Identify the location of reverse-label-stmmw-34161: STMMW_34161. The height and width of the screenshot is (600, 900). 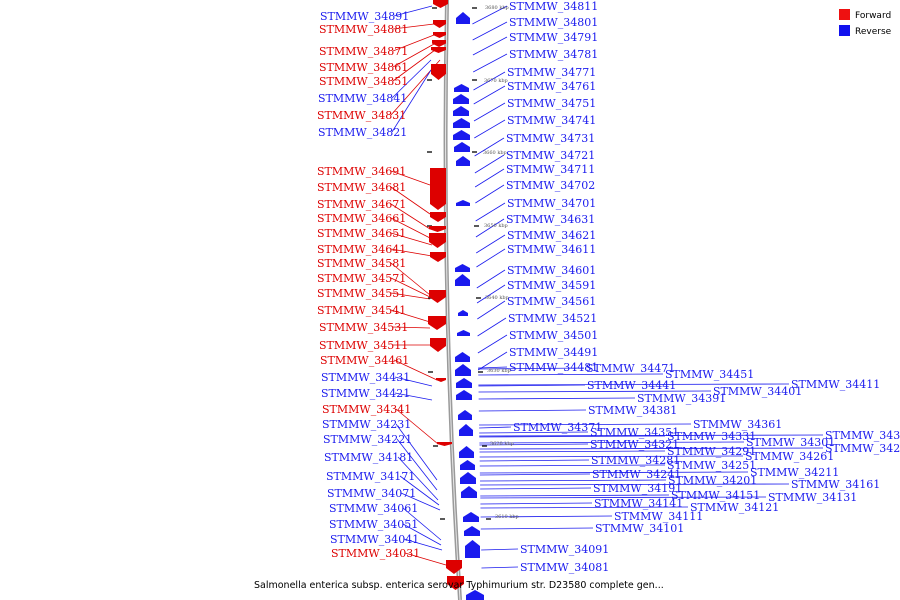
(835, 484).